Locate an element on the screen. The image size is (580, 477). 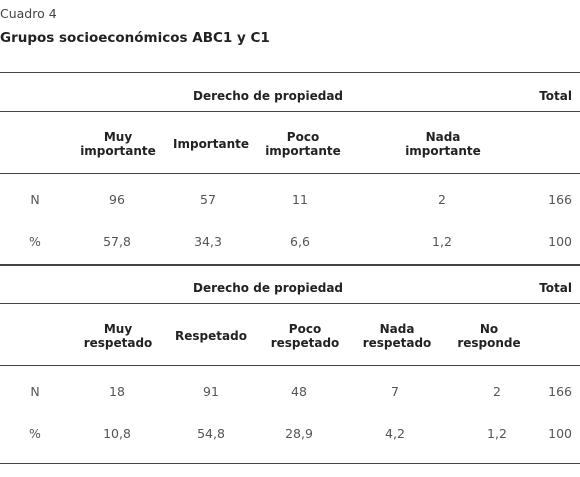
column-header-line: responde is located at coordinates (489, 343).